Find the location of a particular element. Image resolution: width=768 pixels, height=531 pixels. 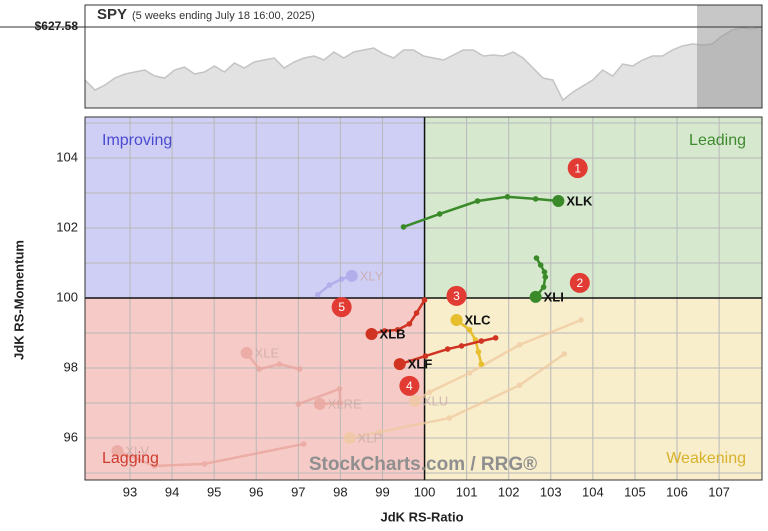

symbol: SPY is located at coordinates (112, 14).